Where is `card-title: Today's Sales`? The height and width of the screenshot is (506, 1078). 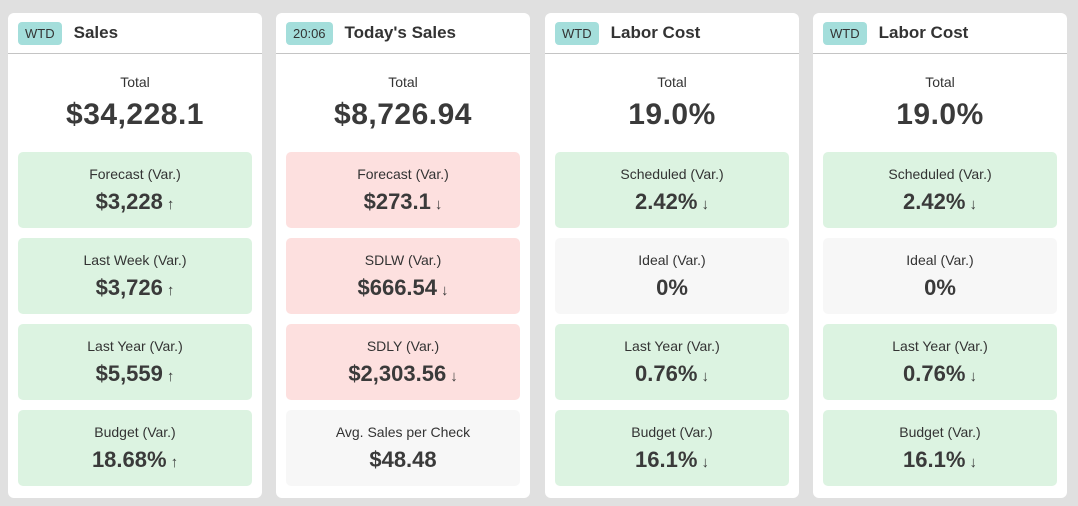
card-title: Today's Sales is located at coordinates (400, 32).